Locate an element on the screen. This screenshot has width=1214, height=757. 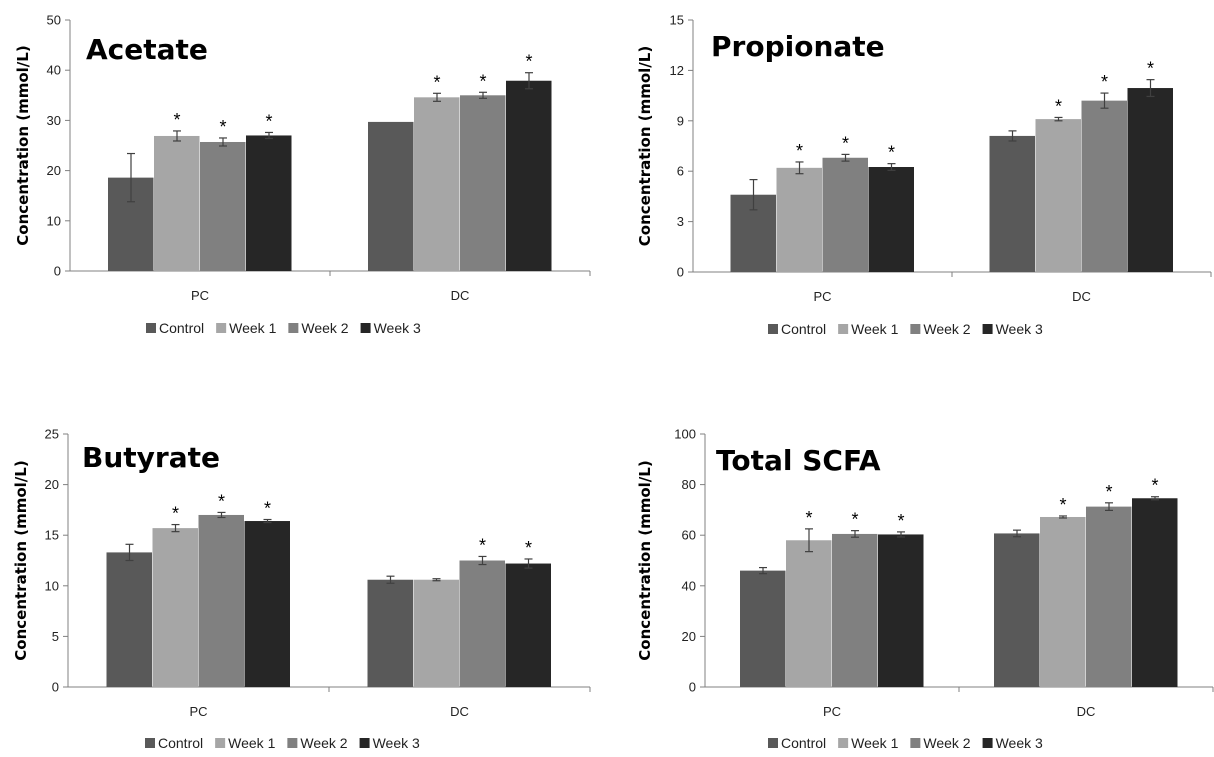
chart-title: Propionate is located at coordinates (798, 46).